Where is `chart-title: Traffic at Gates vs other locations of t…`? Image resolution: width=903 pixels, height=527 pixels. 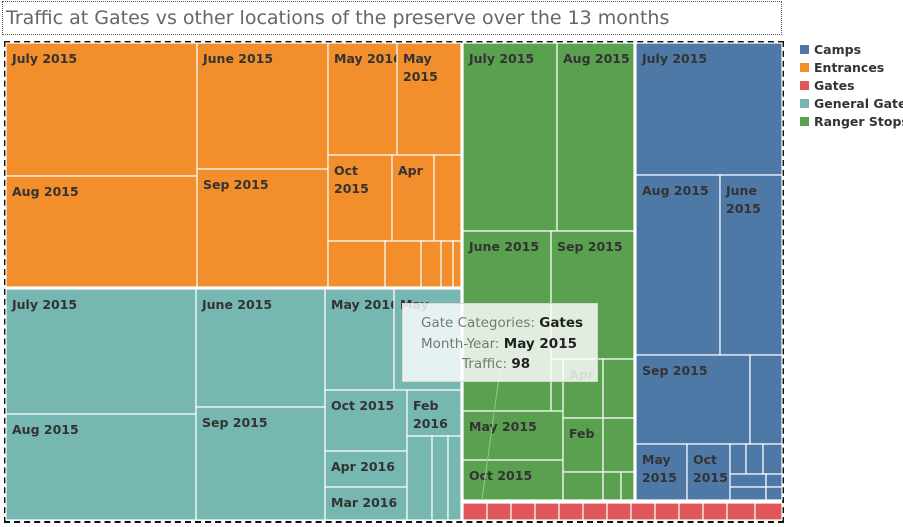 chart-title: Traffic at Gates vs other locations of t… is located at coordinates (338, 18).